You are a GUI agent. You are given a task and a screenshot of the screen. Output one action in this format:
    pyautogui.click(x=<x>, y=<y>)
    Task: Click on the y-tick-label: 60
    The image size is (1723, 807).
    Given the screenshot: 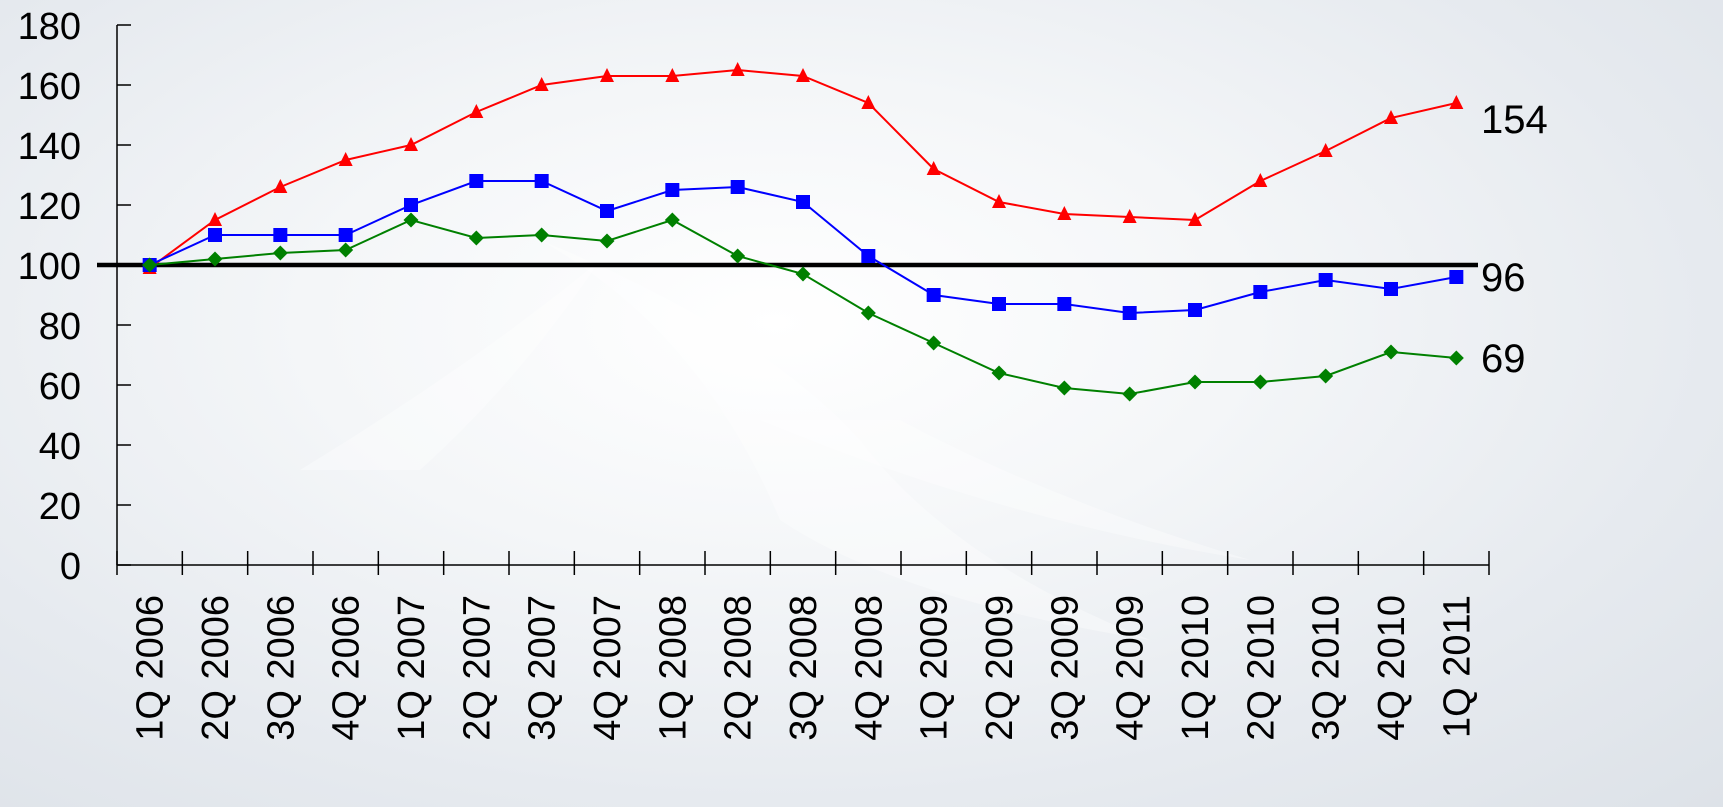 What is the action you would take?
    pyautogui.click(x=60, y=387)
    